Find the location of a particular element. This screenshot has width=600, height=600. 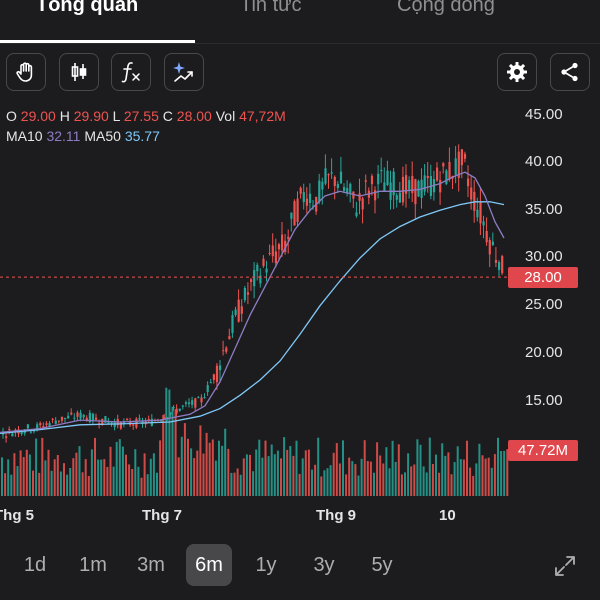

range-5y: 5y is located at coordinates (382, 565).